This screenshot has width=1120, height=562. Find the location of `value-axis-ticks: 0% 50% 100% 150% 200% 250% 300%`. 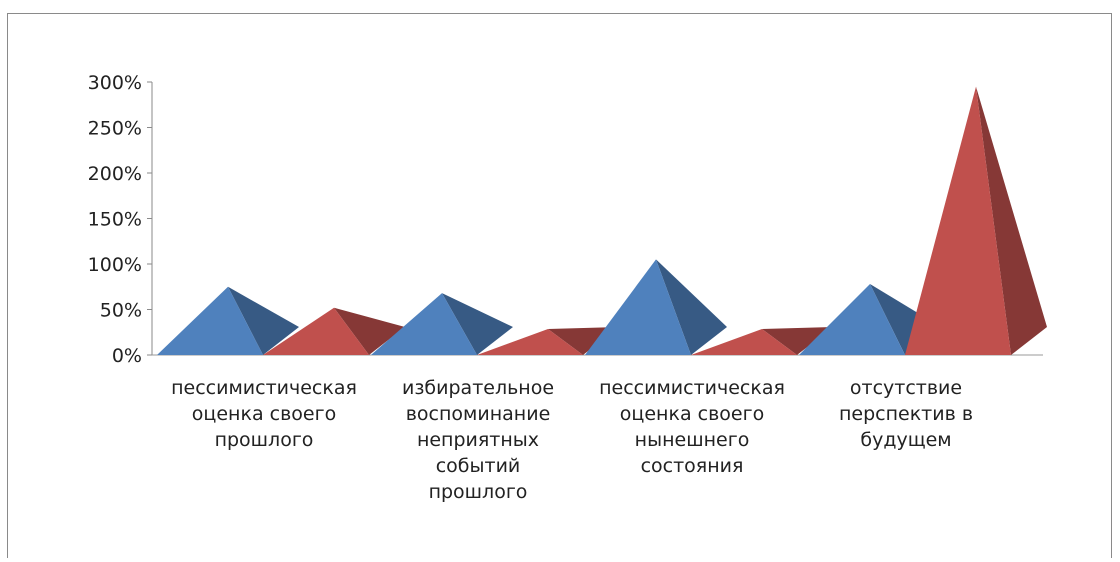

value-axis-ticks: 0% 50% 100% 150% 200% 250% 300% is located at coordinates (120, 219).